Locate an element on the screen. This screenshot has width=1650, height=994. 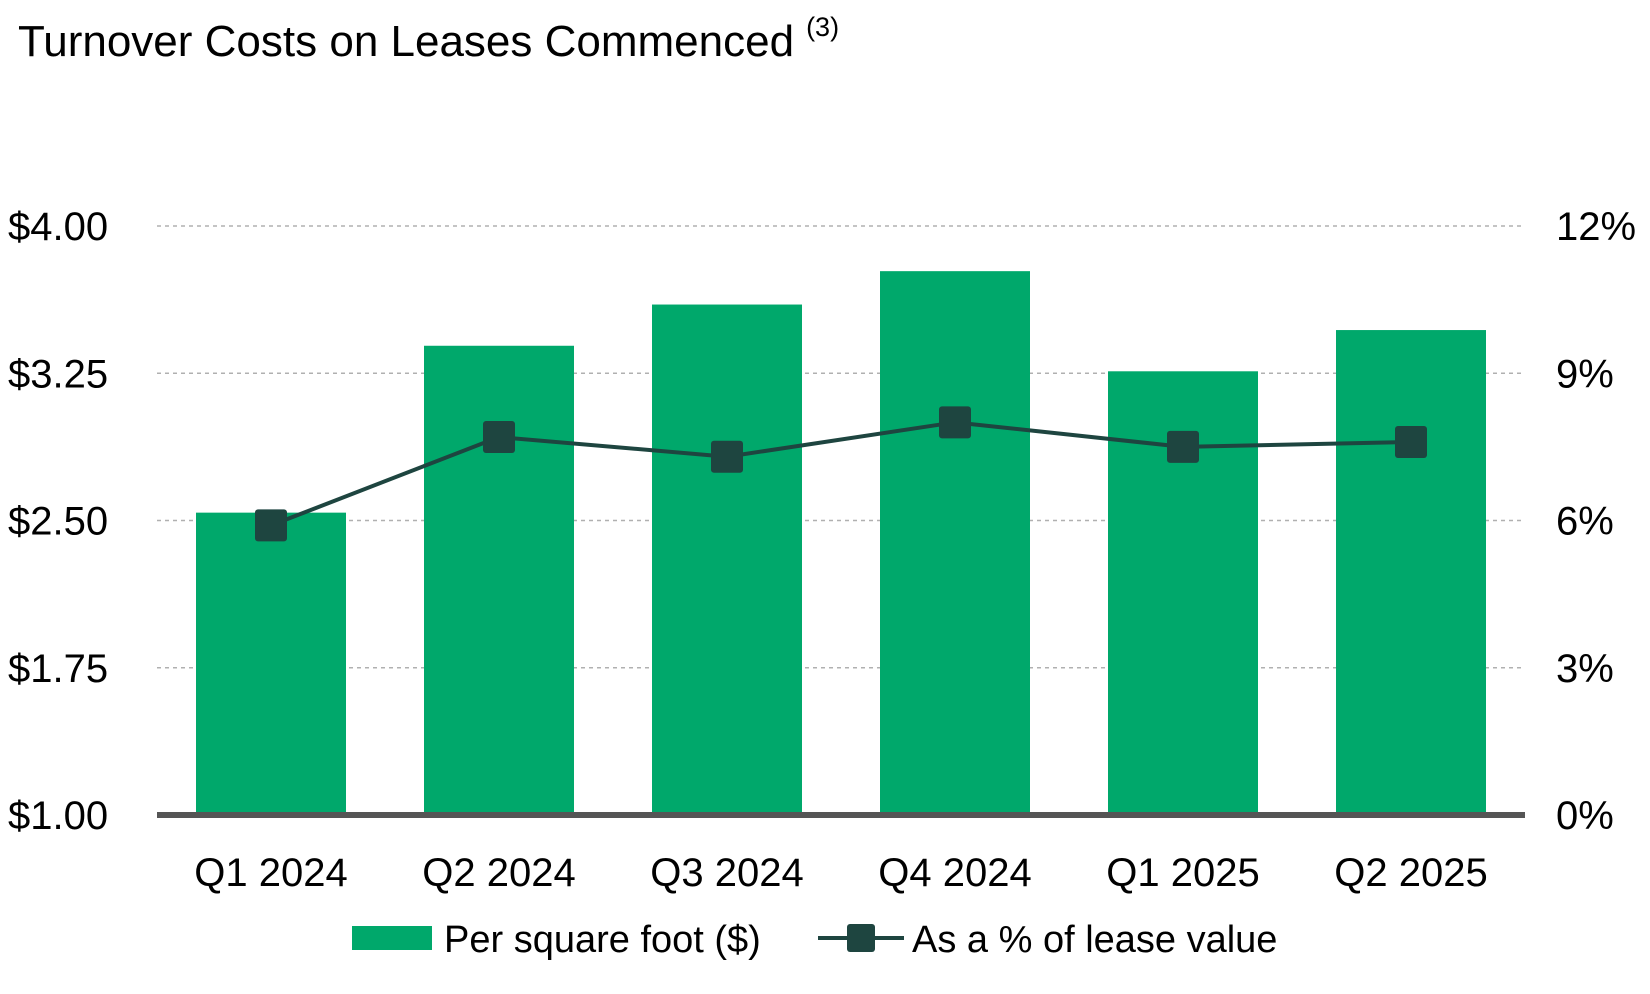
right-tick-label-3: 9% is located at coordinates (1585, 374).